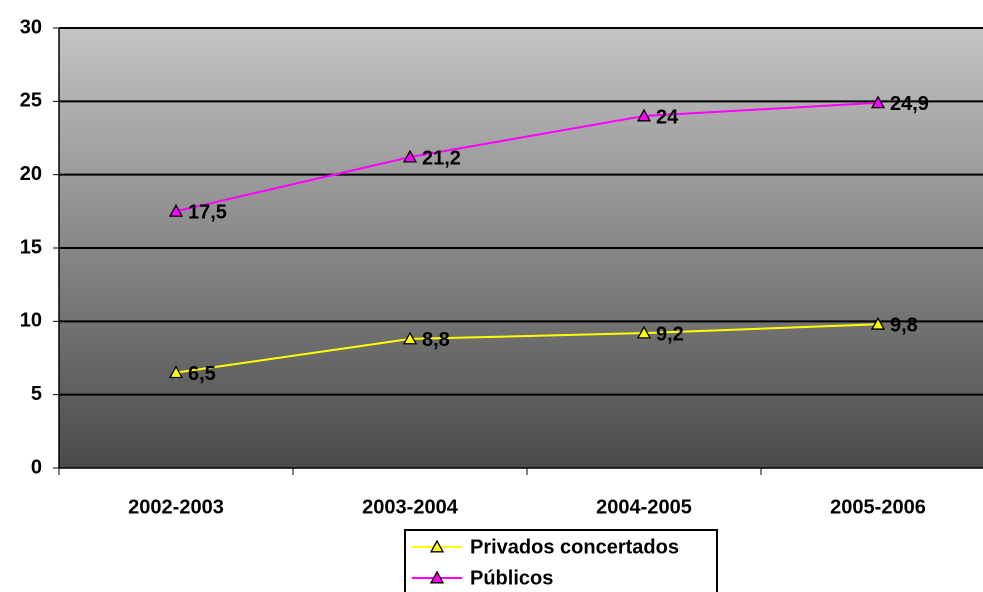 The image size is (983, 592). I want to click on y-tick-label: 10, so click(31, 321).